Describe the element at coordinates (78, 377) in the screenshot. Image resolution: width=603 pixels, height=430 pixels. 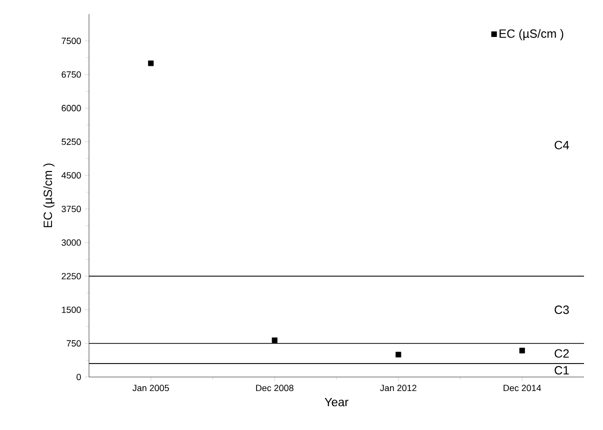
I see `y-tick-label: 0` at that location.